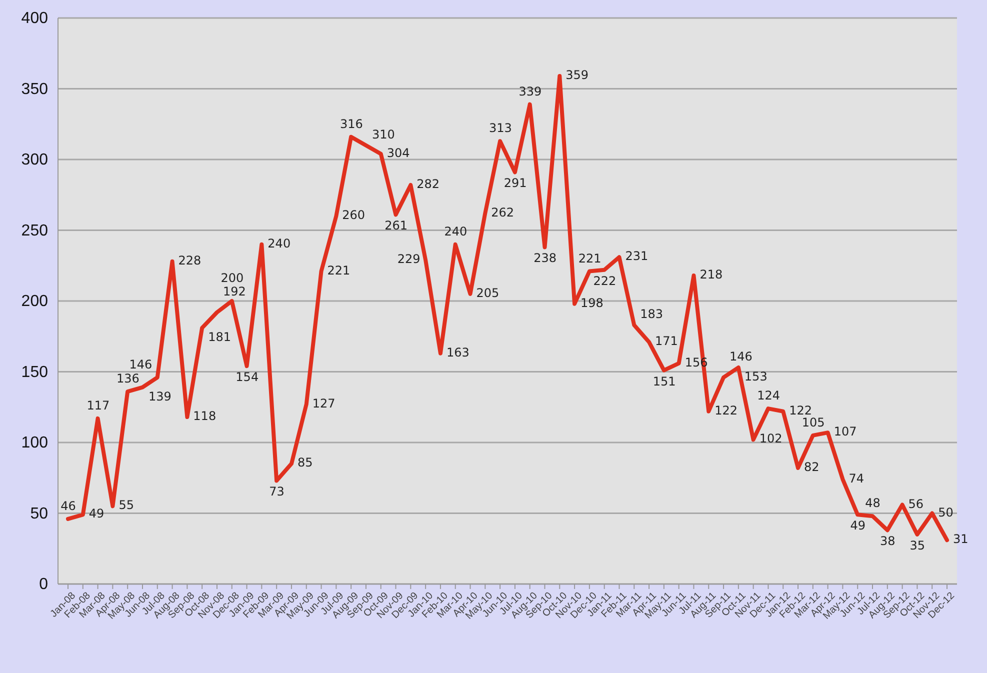  What do you see at coordinates (872, 503) in the screenshot?
I see `data-label: 48` at bounding box center [872, 503].